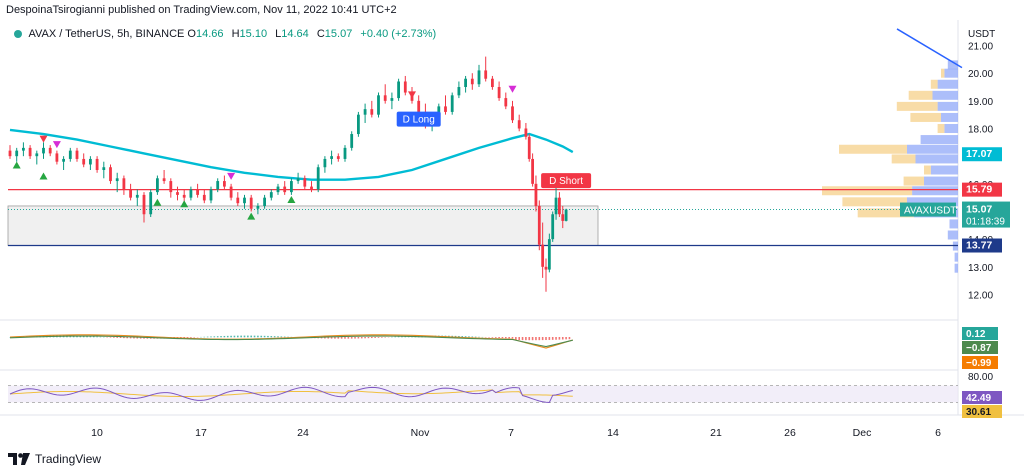  I want to click on time-tick: 7, so click(511, 433).